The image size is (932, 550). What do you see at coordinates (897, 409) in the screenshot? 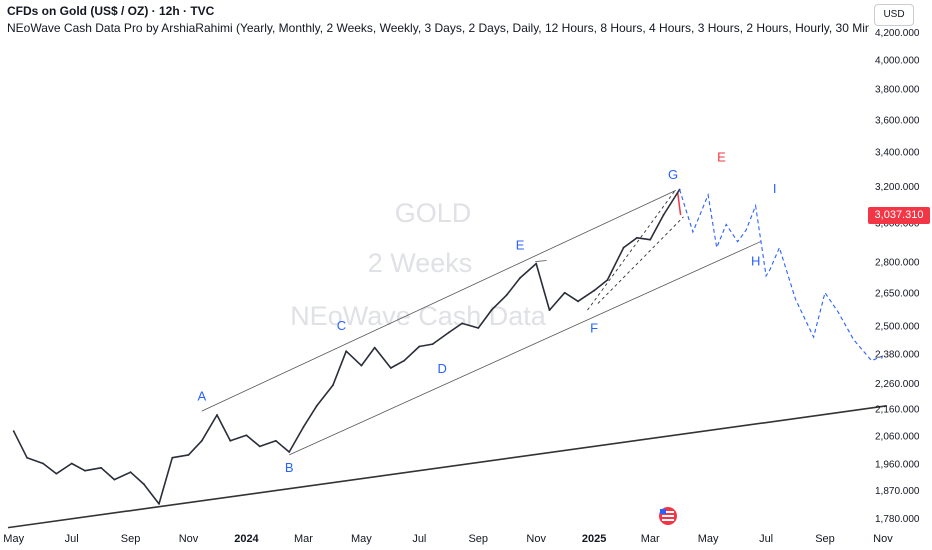
I see `y-tick-label: 2,160.000` at bounding box center [897, 409].